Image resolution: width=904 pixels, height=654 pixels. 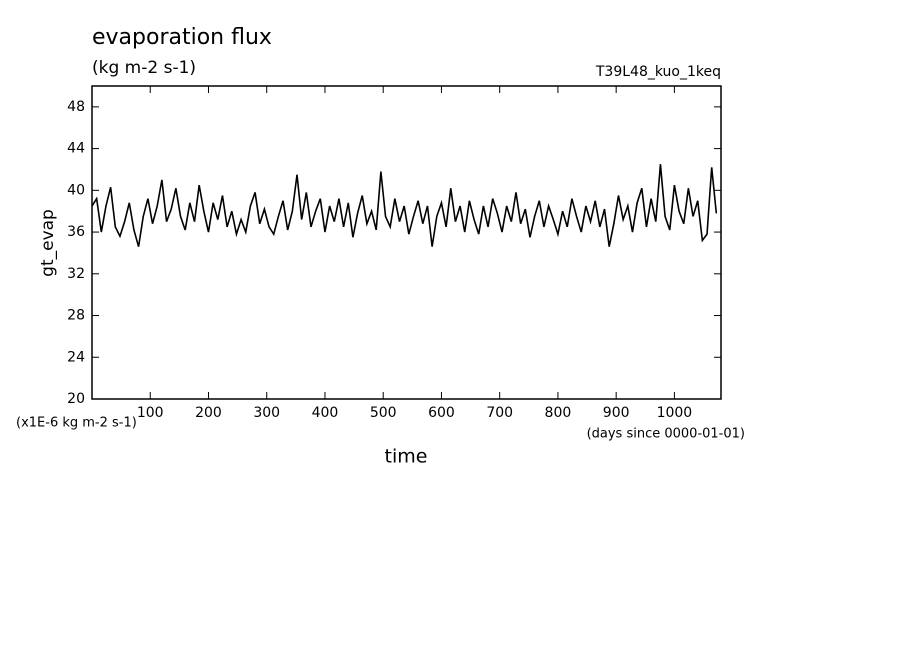 I want to click on x-tick-label: 900, so click(x=616, y=413).